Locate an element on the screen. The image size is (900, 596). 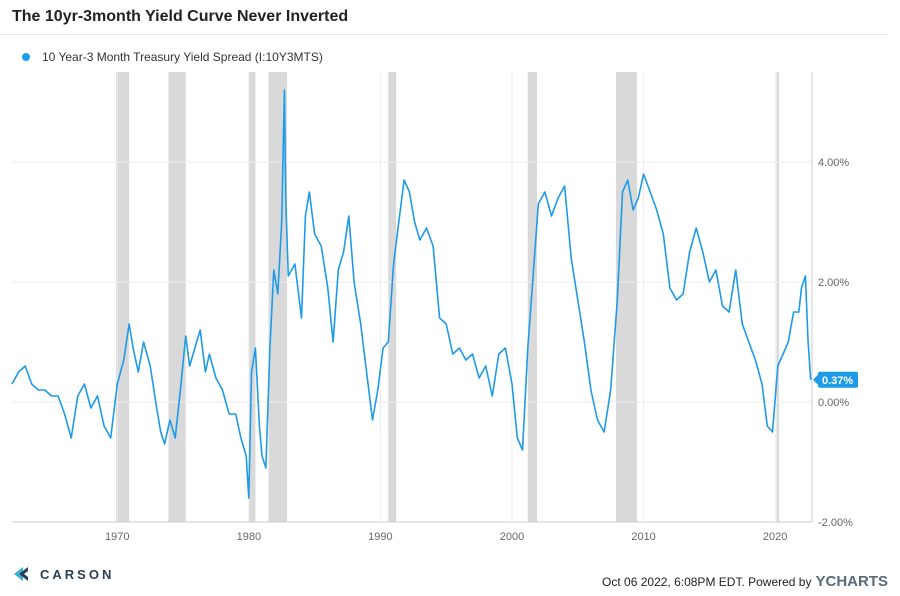
title-divider is located at coordinates (444, 34).